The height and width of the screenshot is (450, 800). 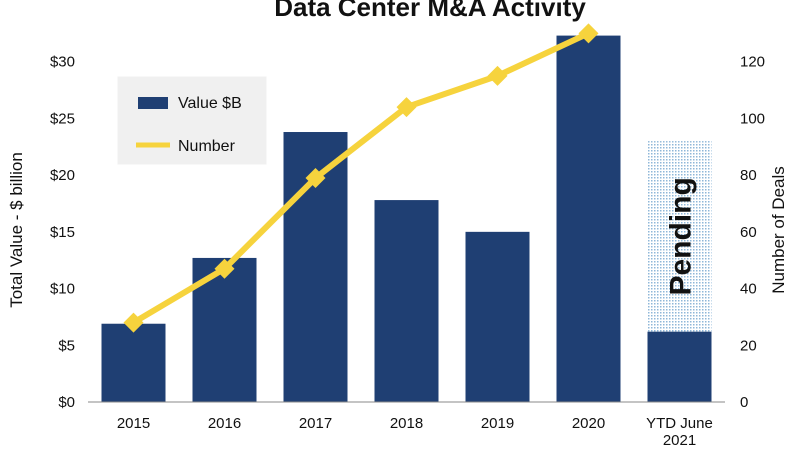 I want to click on y2-tick-label: 60, so click(x=748, y=232).